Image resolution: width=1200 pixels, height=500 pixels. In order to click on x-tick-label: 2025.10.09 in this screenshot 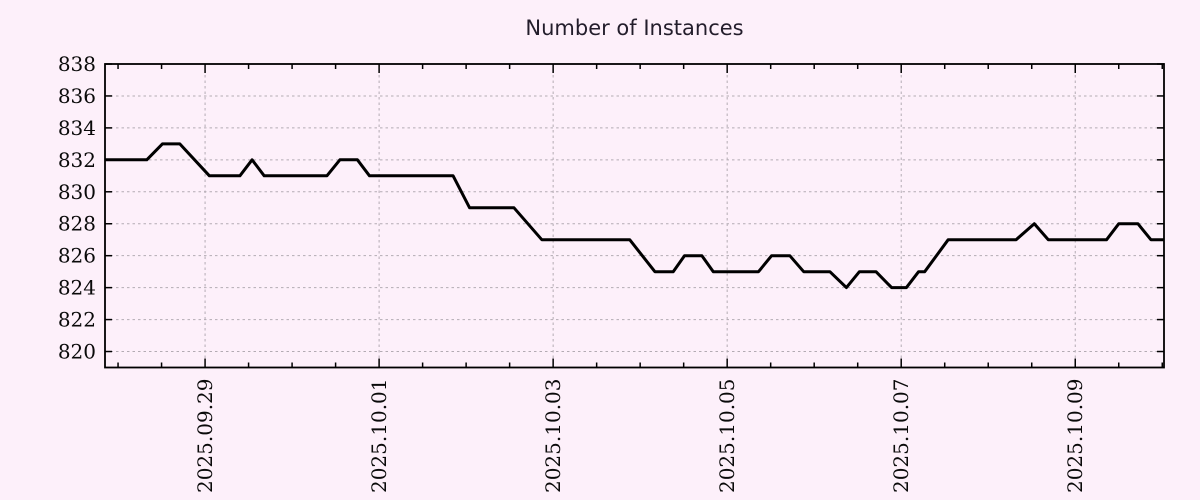, I will do `click(1075, 436)`.